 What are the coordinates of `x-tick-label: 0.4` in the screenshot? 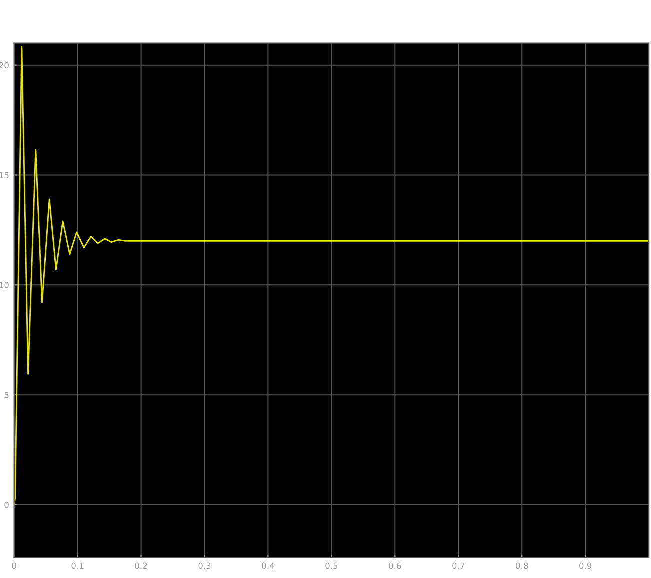 It's located at (268, 566).